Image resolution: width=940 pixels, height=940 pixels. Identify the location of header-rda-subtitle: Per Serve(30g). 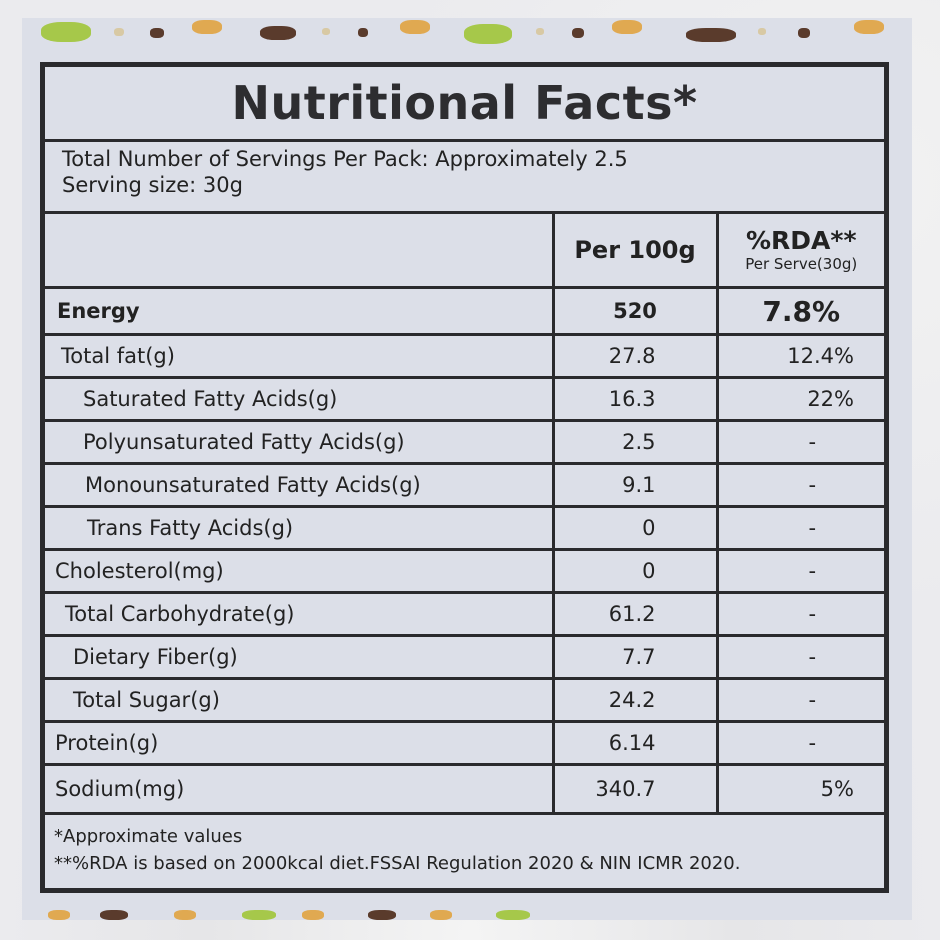
(801, 264).